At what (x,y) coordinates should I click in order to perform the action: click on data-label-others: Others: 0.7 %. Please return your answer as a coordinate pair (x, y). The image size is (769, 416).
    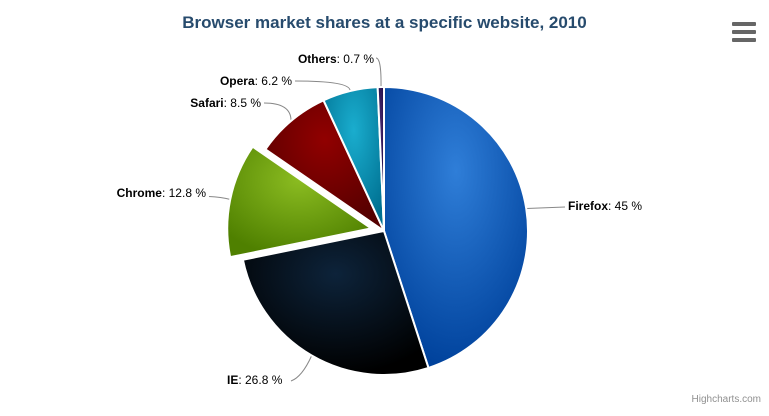
    Looking at the image, I should click on (335, 59).